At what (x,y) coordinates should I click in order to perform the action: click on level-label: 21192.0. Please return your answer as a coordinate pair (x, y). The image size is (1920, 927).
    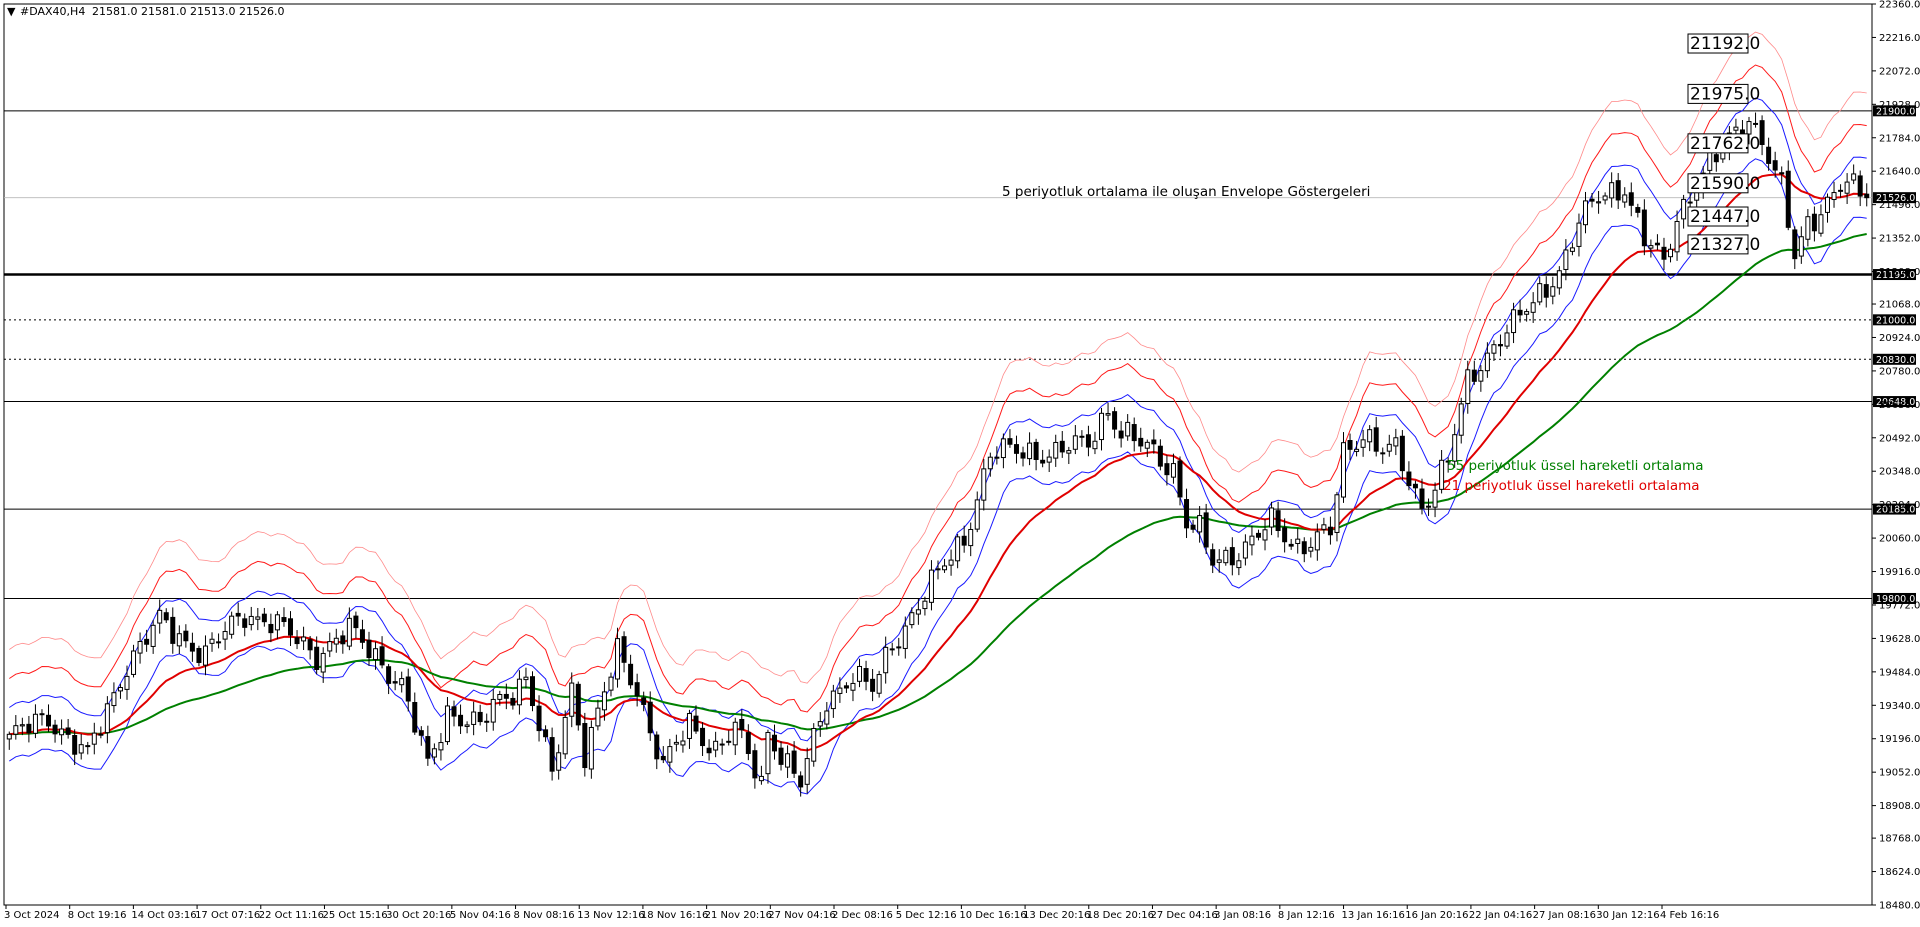
    Looking at the image, I should click on (1725, 44).